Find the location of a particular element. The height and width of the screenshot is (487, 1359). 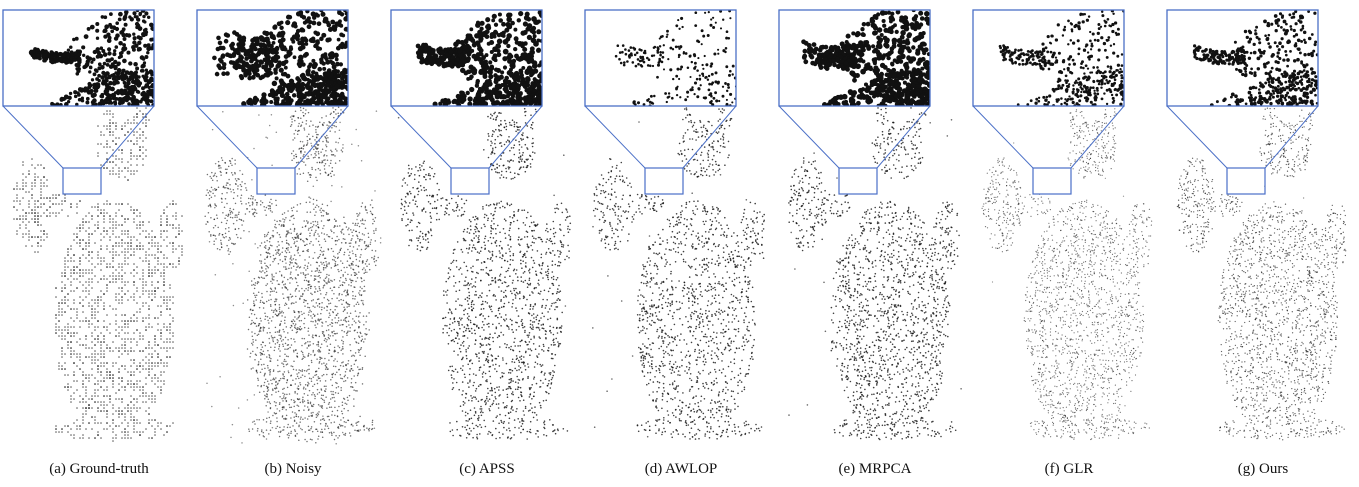

caption-awlop: (d) AWLOP is located at coordinates (681, 469).